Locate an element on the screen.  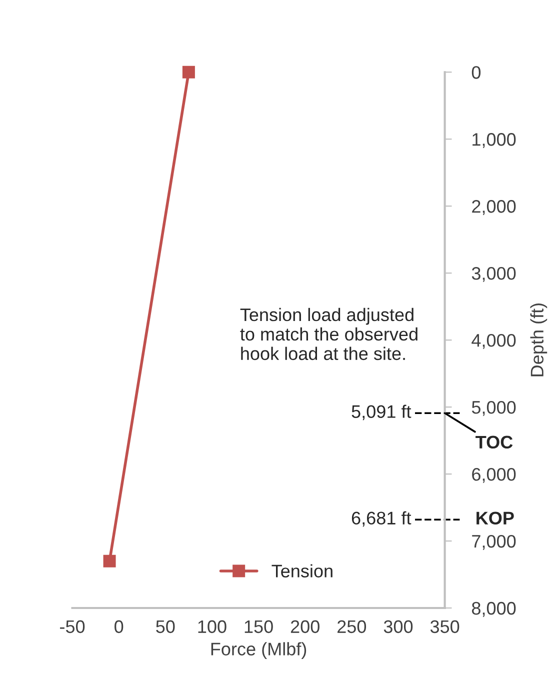
y-axis-title: Depth (ft) is located at coordinates (539, 340).